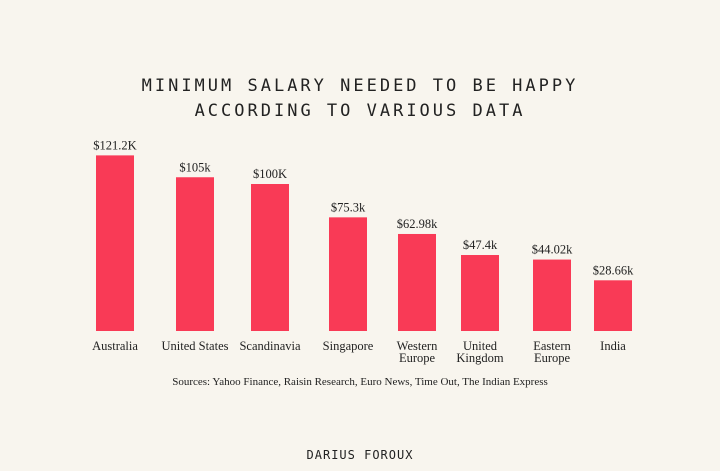 Image resolution: width=720 pixels, height=471 pixels. Describe the element at coordinates (270, 257) in the screenshot. I see `bar-scandinavia` at that location.